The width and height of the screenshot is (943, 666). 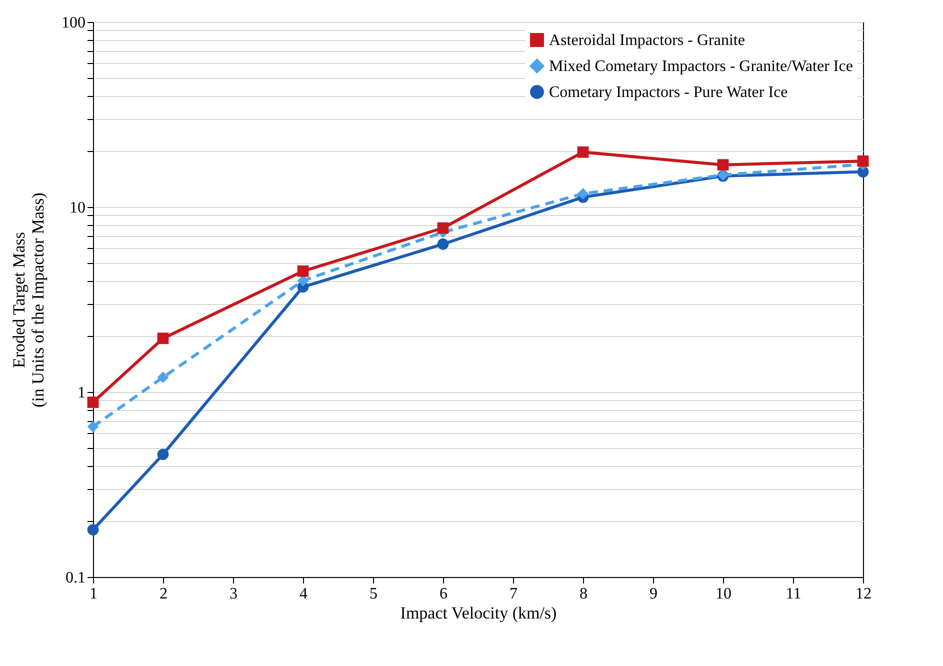 I want to click on x-tick-label: 5, so click(x=374, y=594).